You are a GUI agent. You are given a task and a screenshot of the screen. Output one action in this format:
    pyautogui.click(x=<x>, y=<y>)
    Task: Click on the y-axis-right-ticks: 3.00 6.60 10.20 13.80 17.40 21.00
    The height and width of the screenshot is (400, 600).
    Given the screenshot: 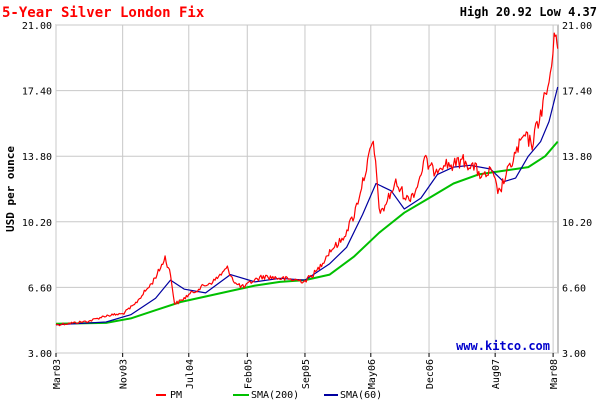 What is the action you would take?
    pyautogui.click(x=577, y=190)
    